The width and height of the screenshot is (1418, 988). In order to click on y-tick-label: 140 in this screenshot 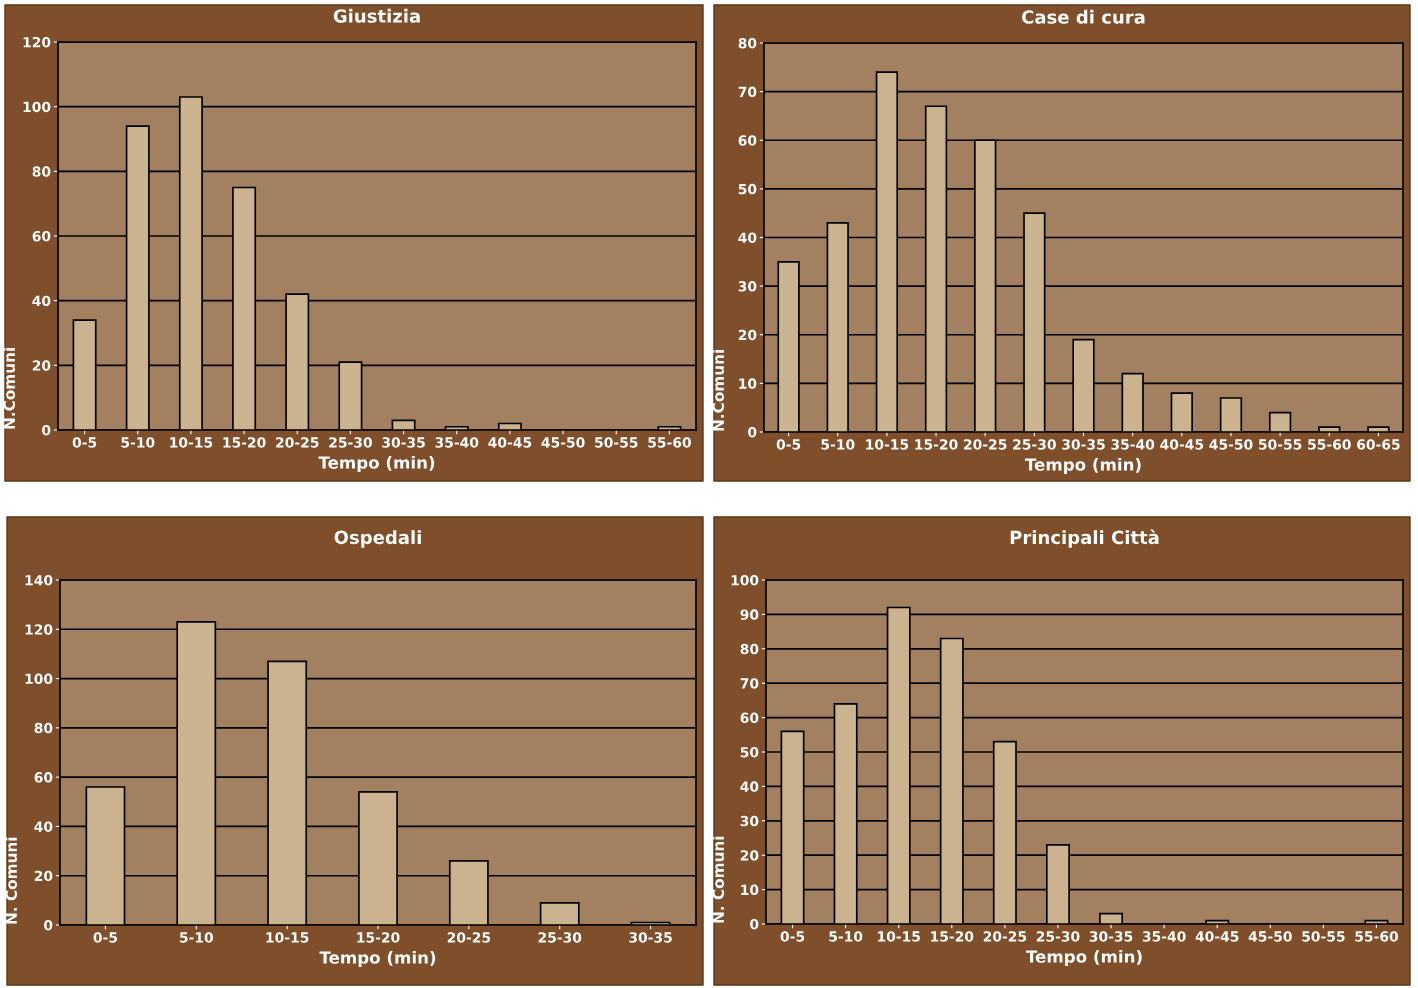, I will do `click(39, 580)`.